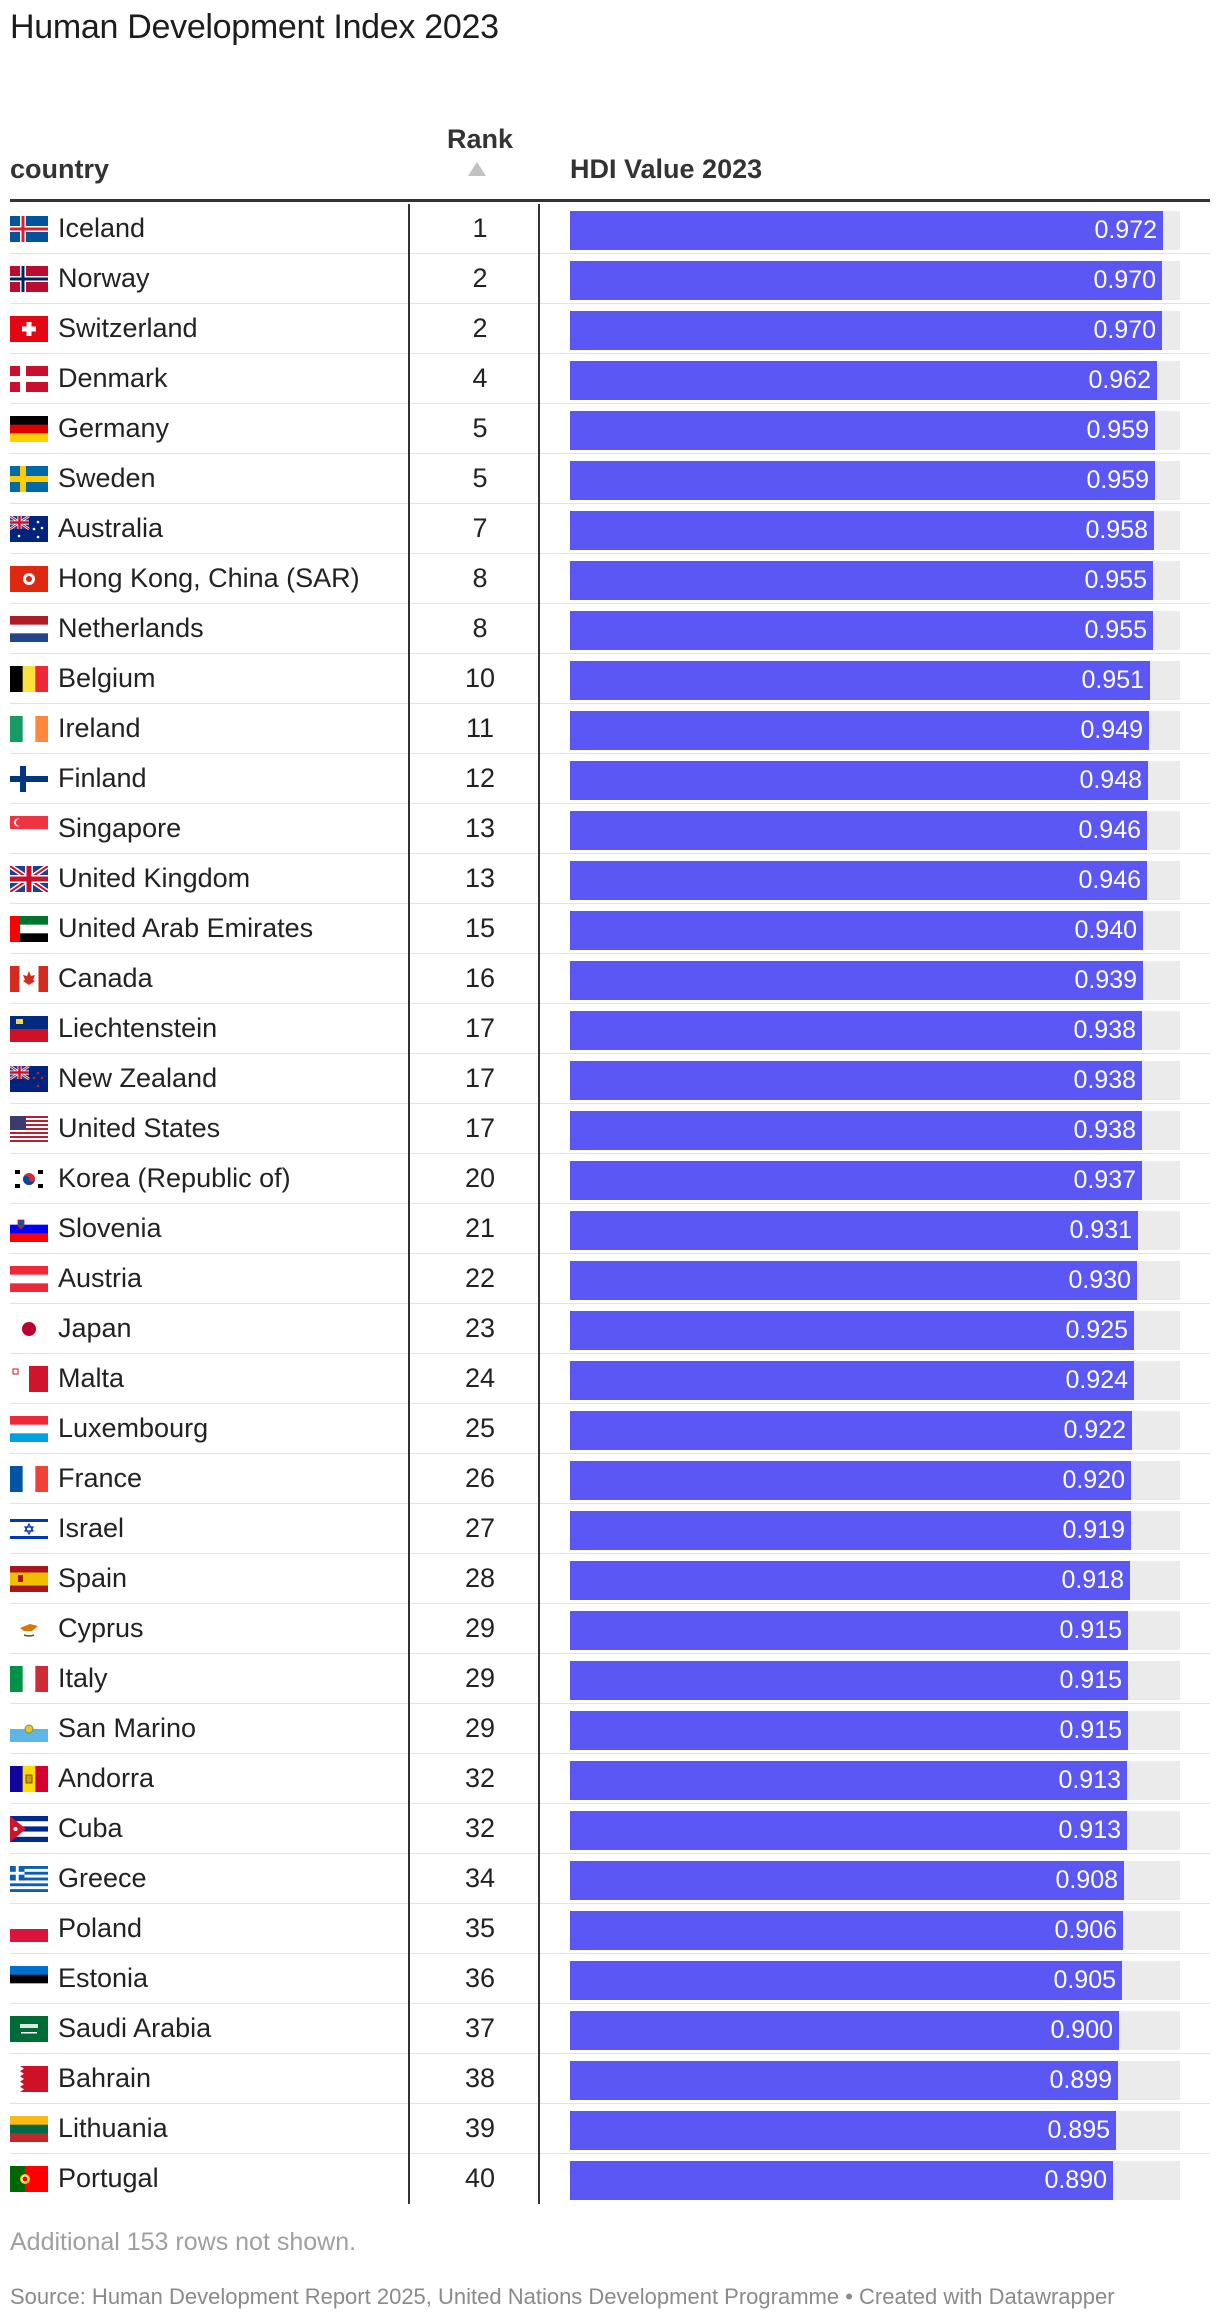  What do you see at coordinates (29, 1279) in the screenshot?
I see `flag-austria-icon` at bounding box center [29, 1279].